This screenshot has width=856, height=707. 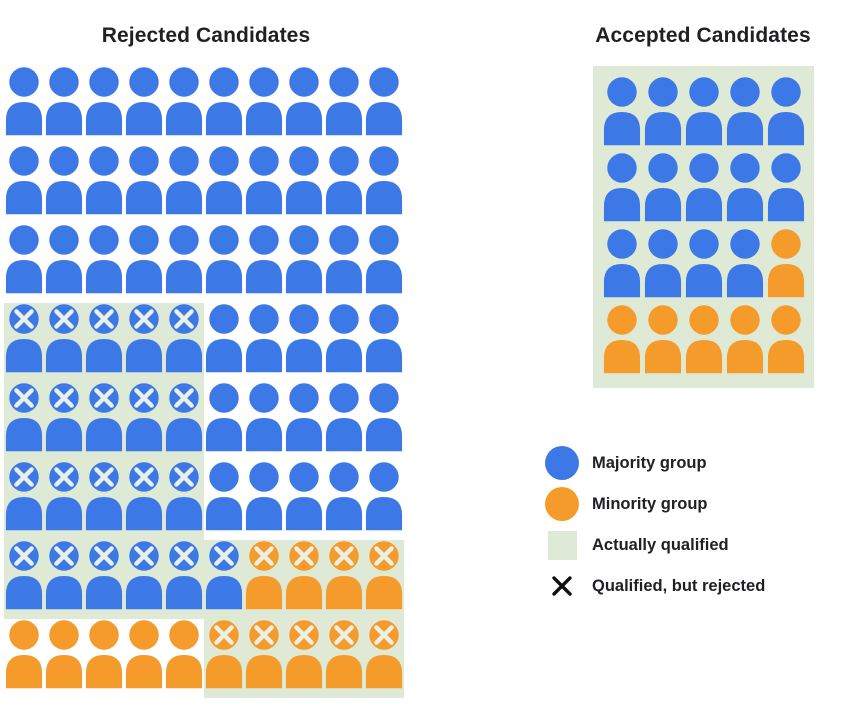 I want to click on x-glyph-icon, so click(x=562, y=586).